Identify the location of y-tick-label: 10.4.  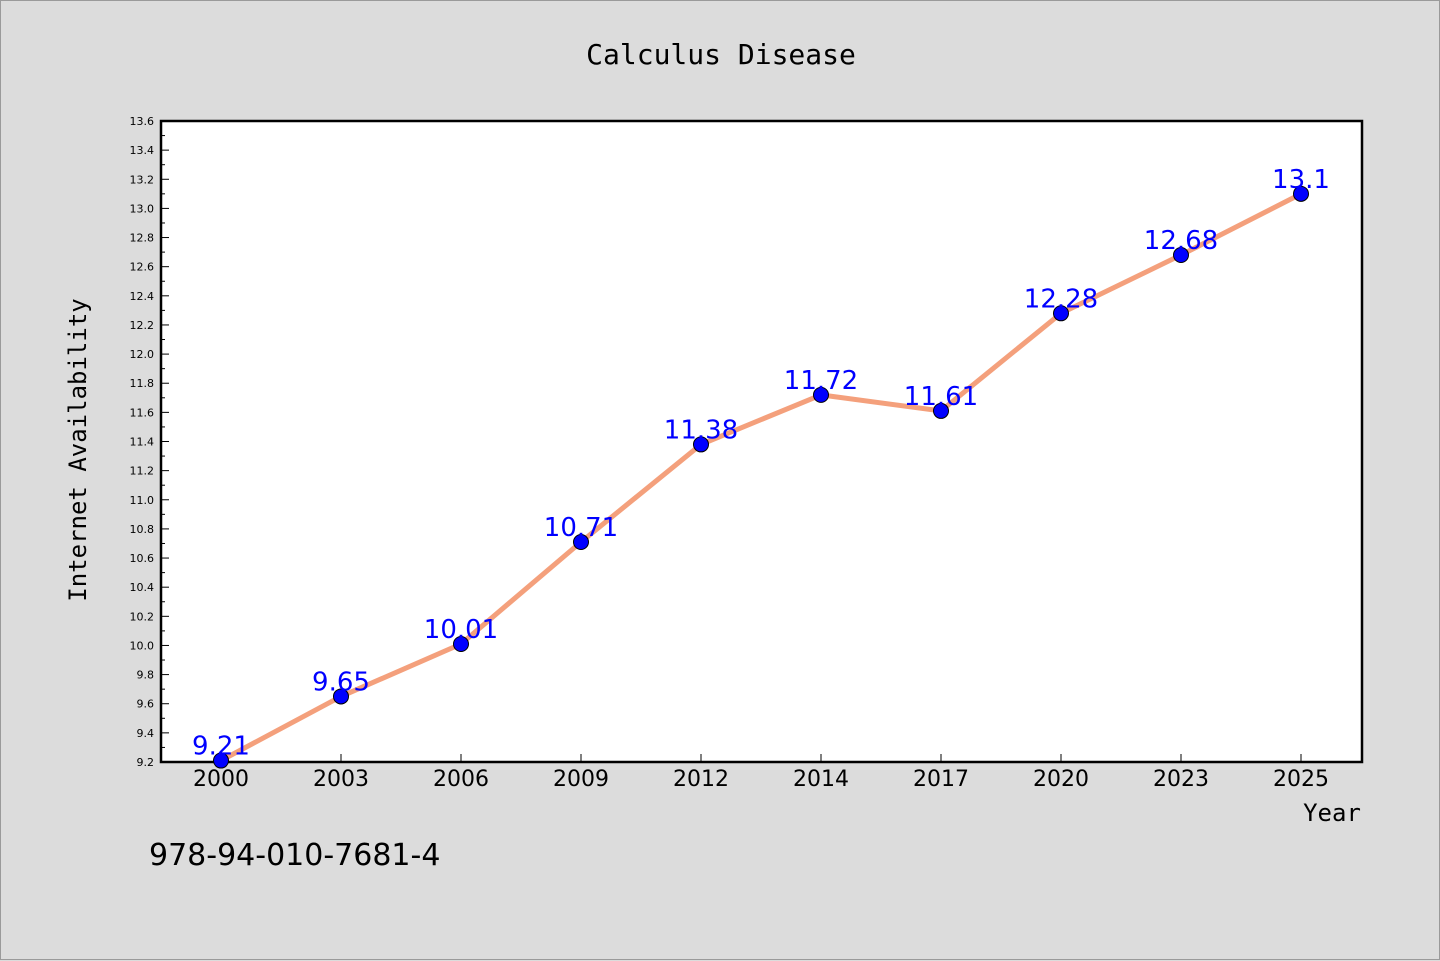
(142, 587).